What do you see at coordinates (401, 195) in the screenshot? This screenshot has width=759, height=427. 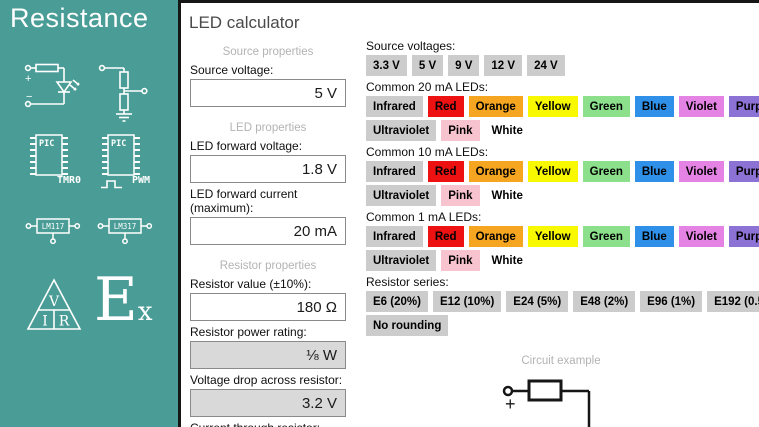 I see `common-10ma-leds-button-ultraviolet: Ultraviolet` at bounding box center [401, 195].